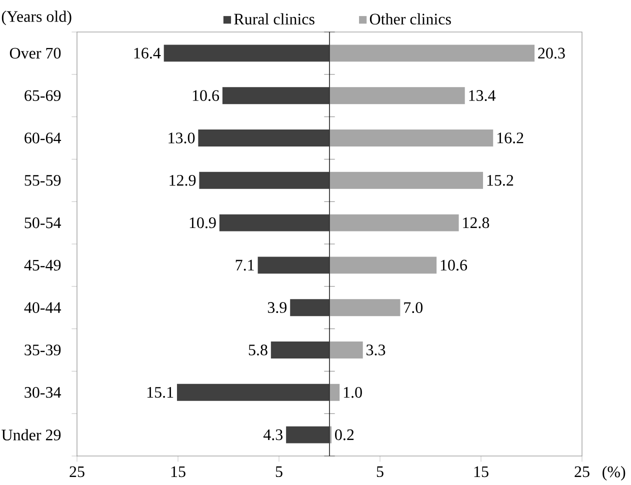  I want to click on y-tick-label: 35-39, so click(42, 350).